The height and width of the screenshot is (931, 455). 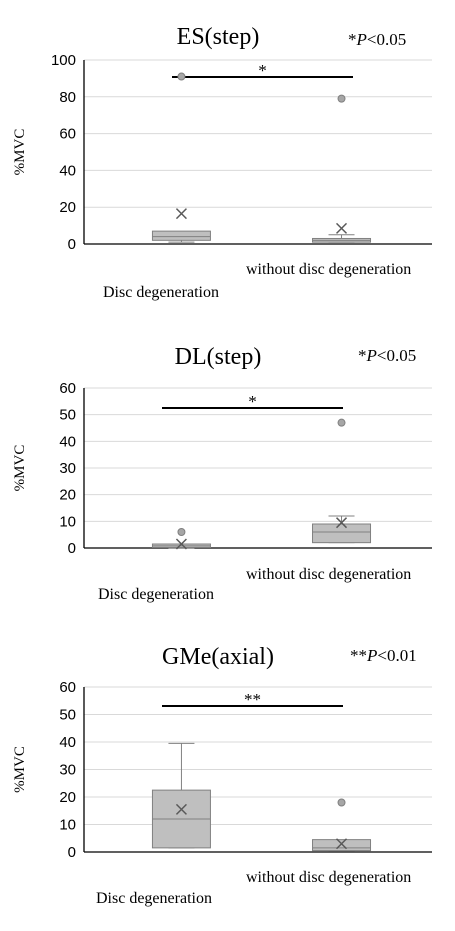 What do you see at coordinates (218, 37) in the screenshot?
I see `chart-title: ES(step)` at bounding box center [218, 37].